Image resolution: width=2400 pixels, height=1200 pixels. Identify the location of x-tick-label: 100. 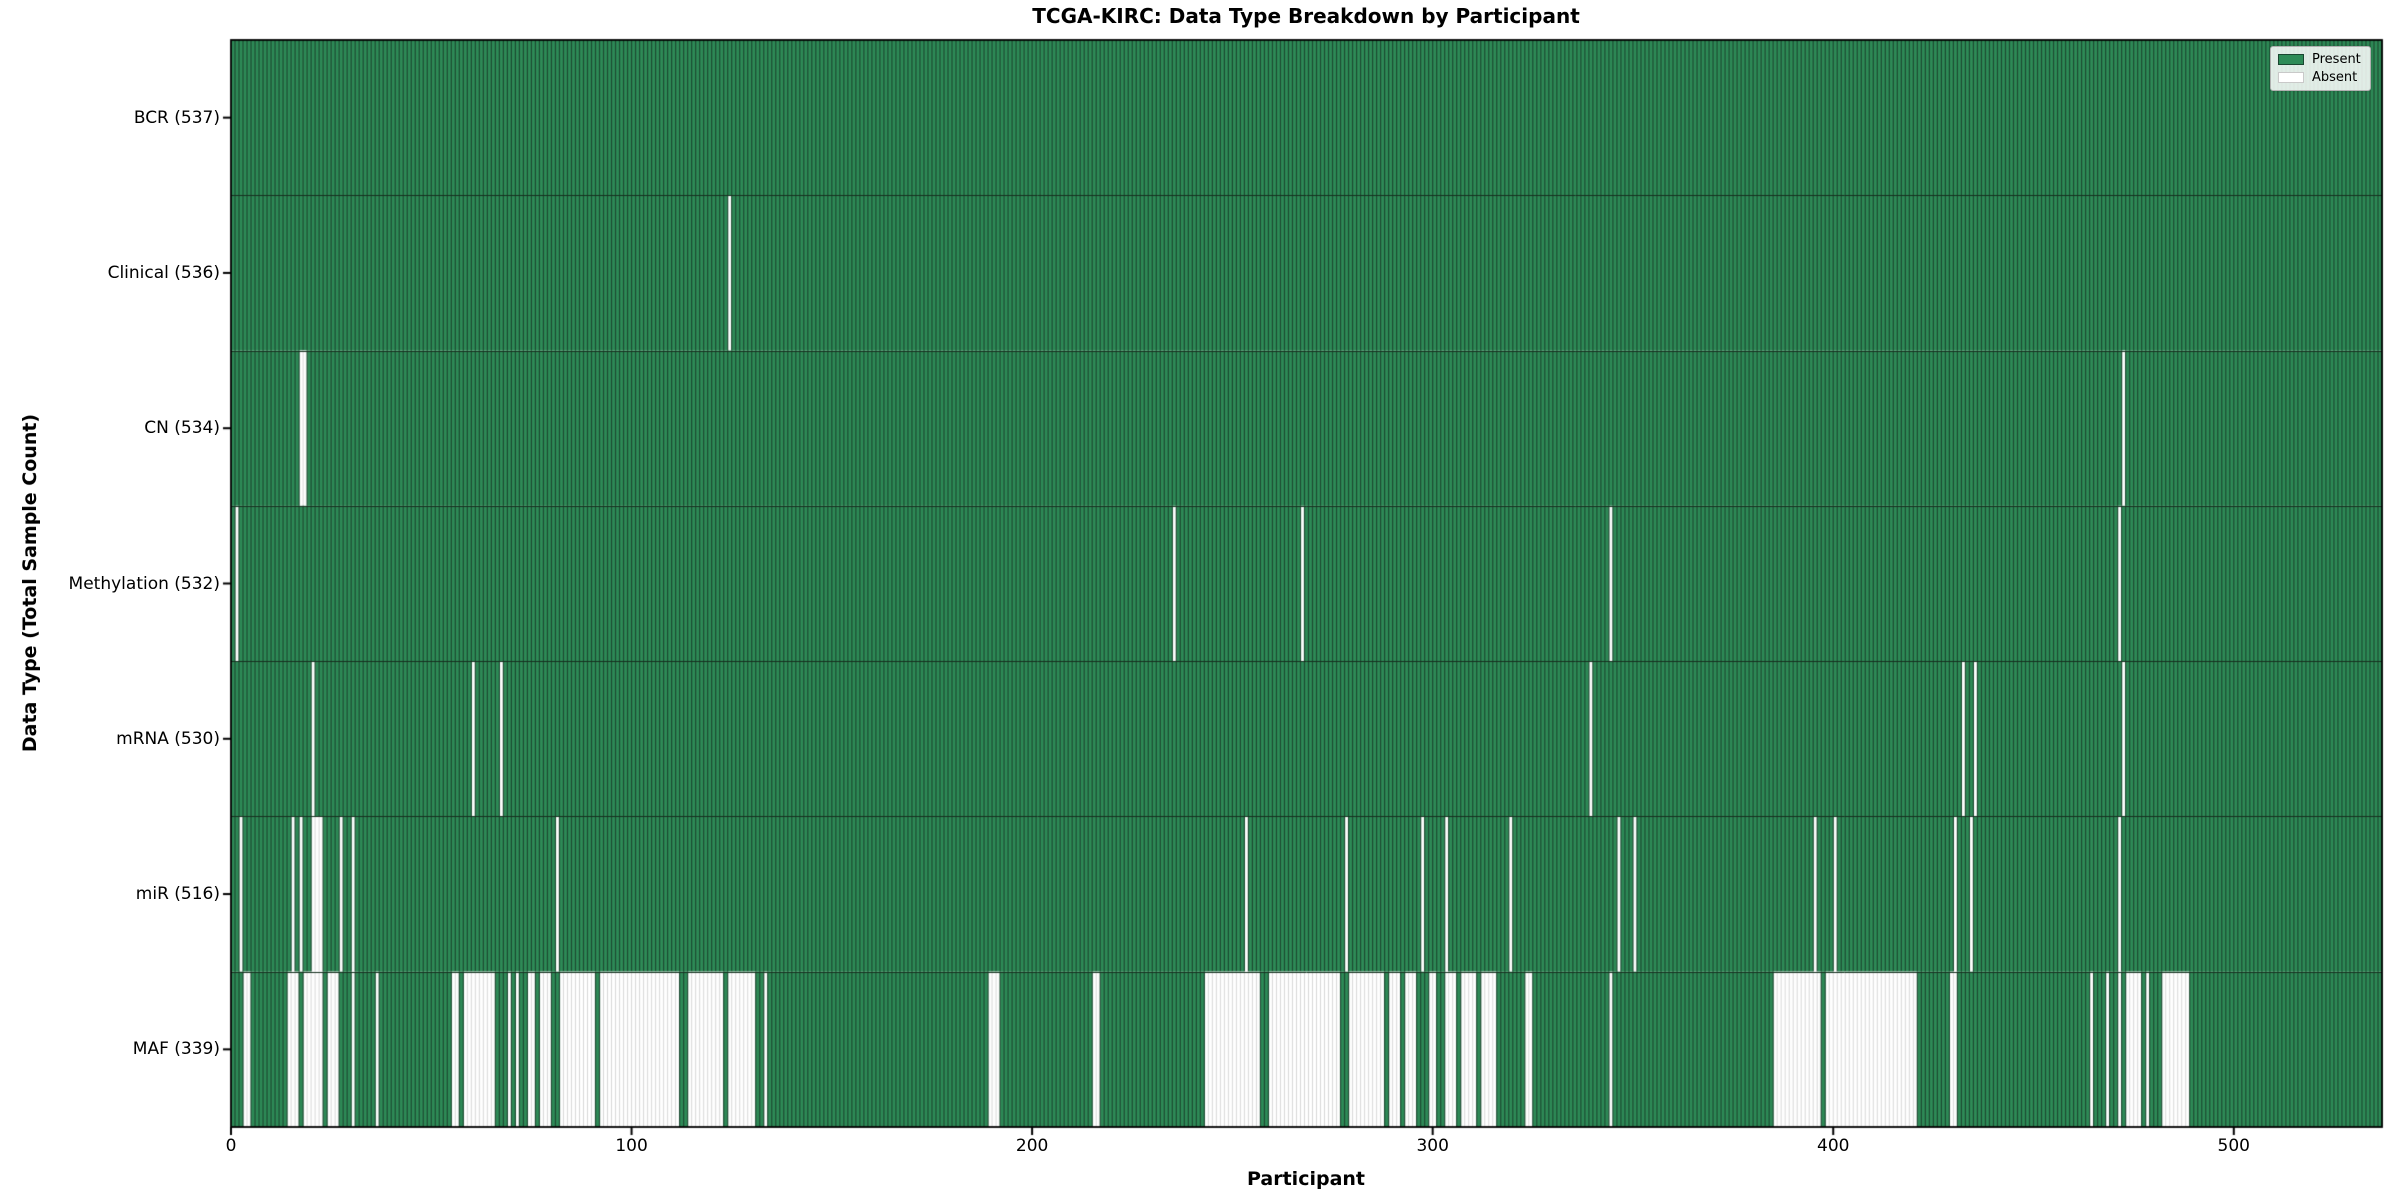
(631, 1146).